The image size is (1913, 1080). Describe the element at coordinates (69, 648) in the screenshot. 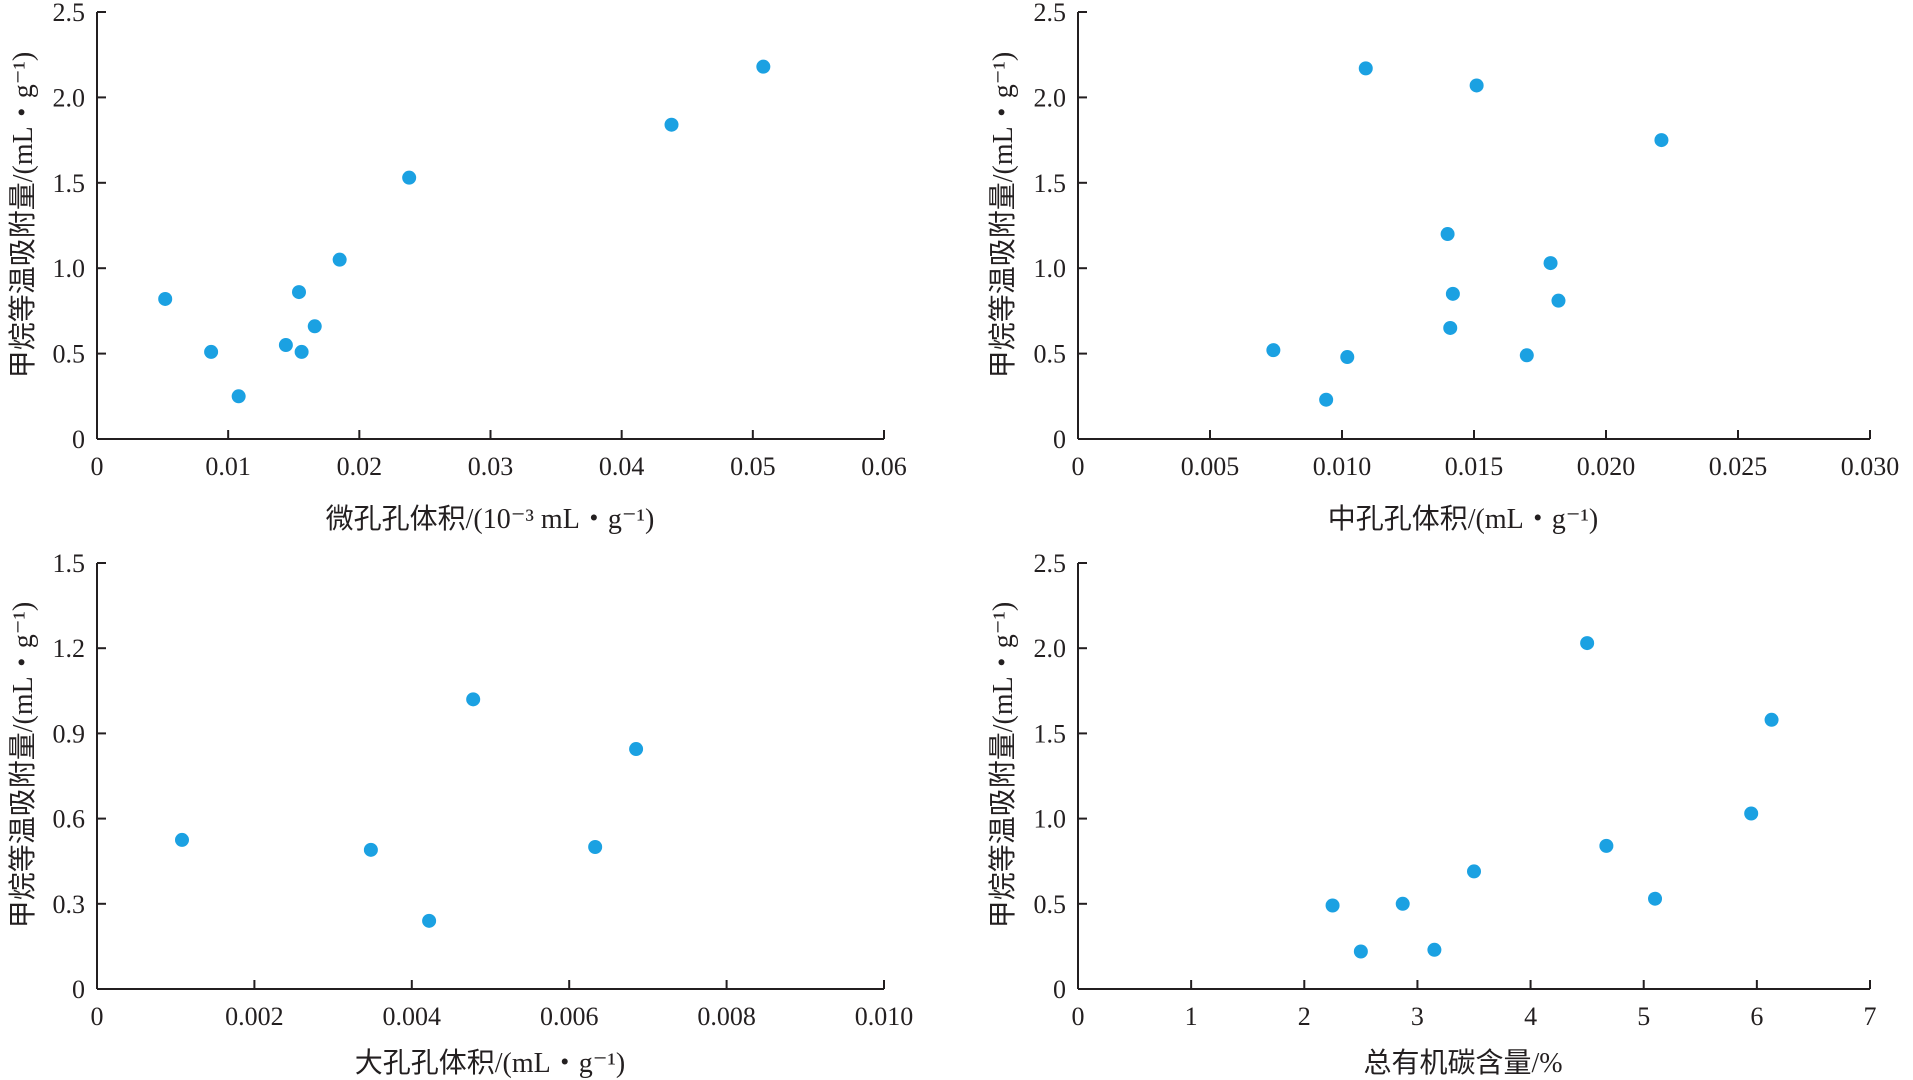

I see `y-tick-label: 1.2` at that location.